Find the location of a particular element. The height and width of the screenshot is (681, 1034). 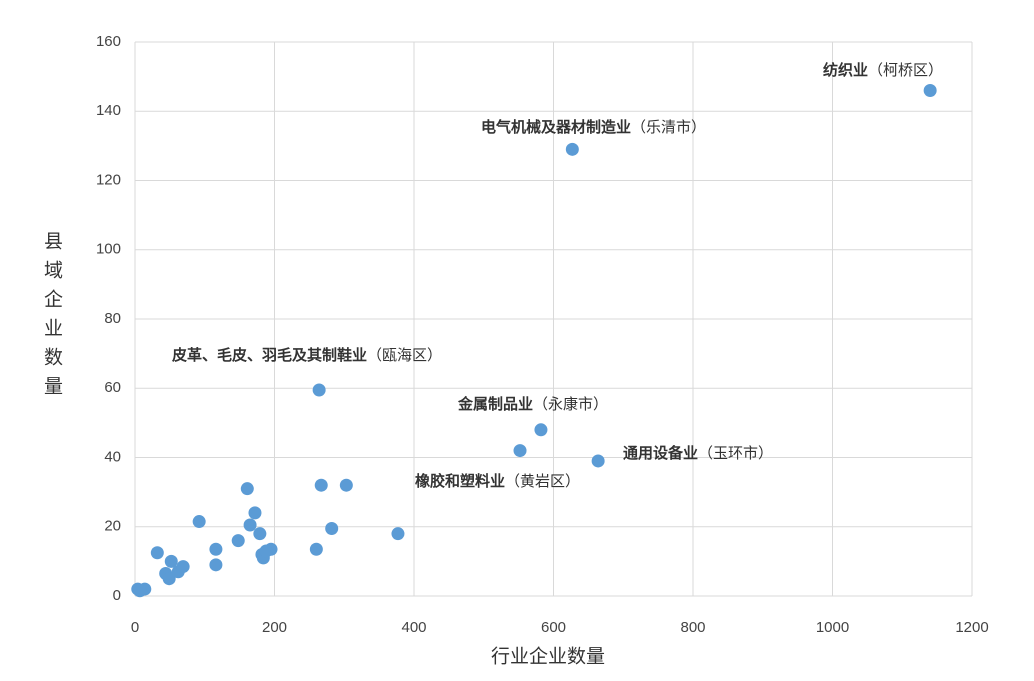

x-tick-label: 1200 is located at coordinates (971, 627).